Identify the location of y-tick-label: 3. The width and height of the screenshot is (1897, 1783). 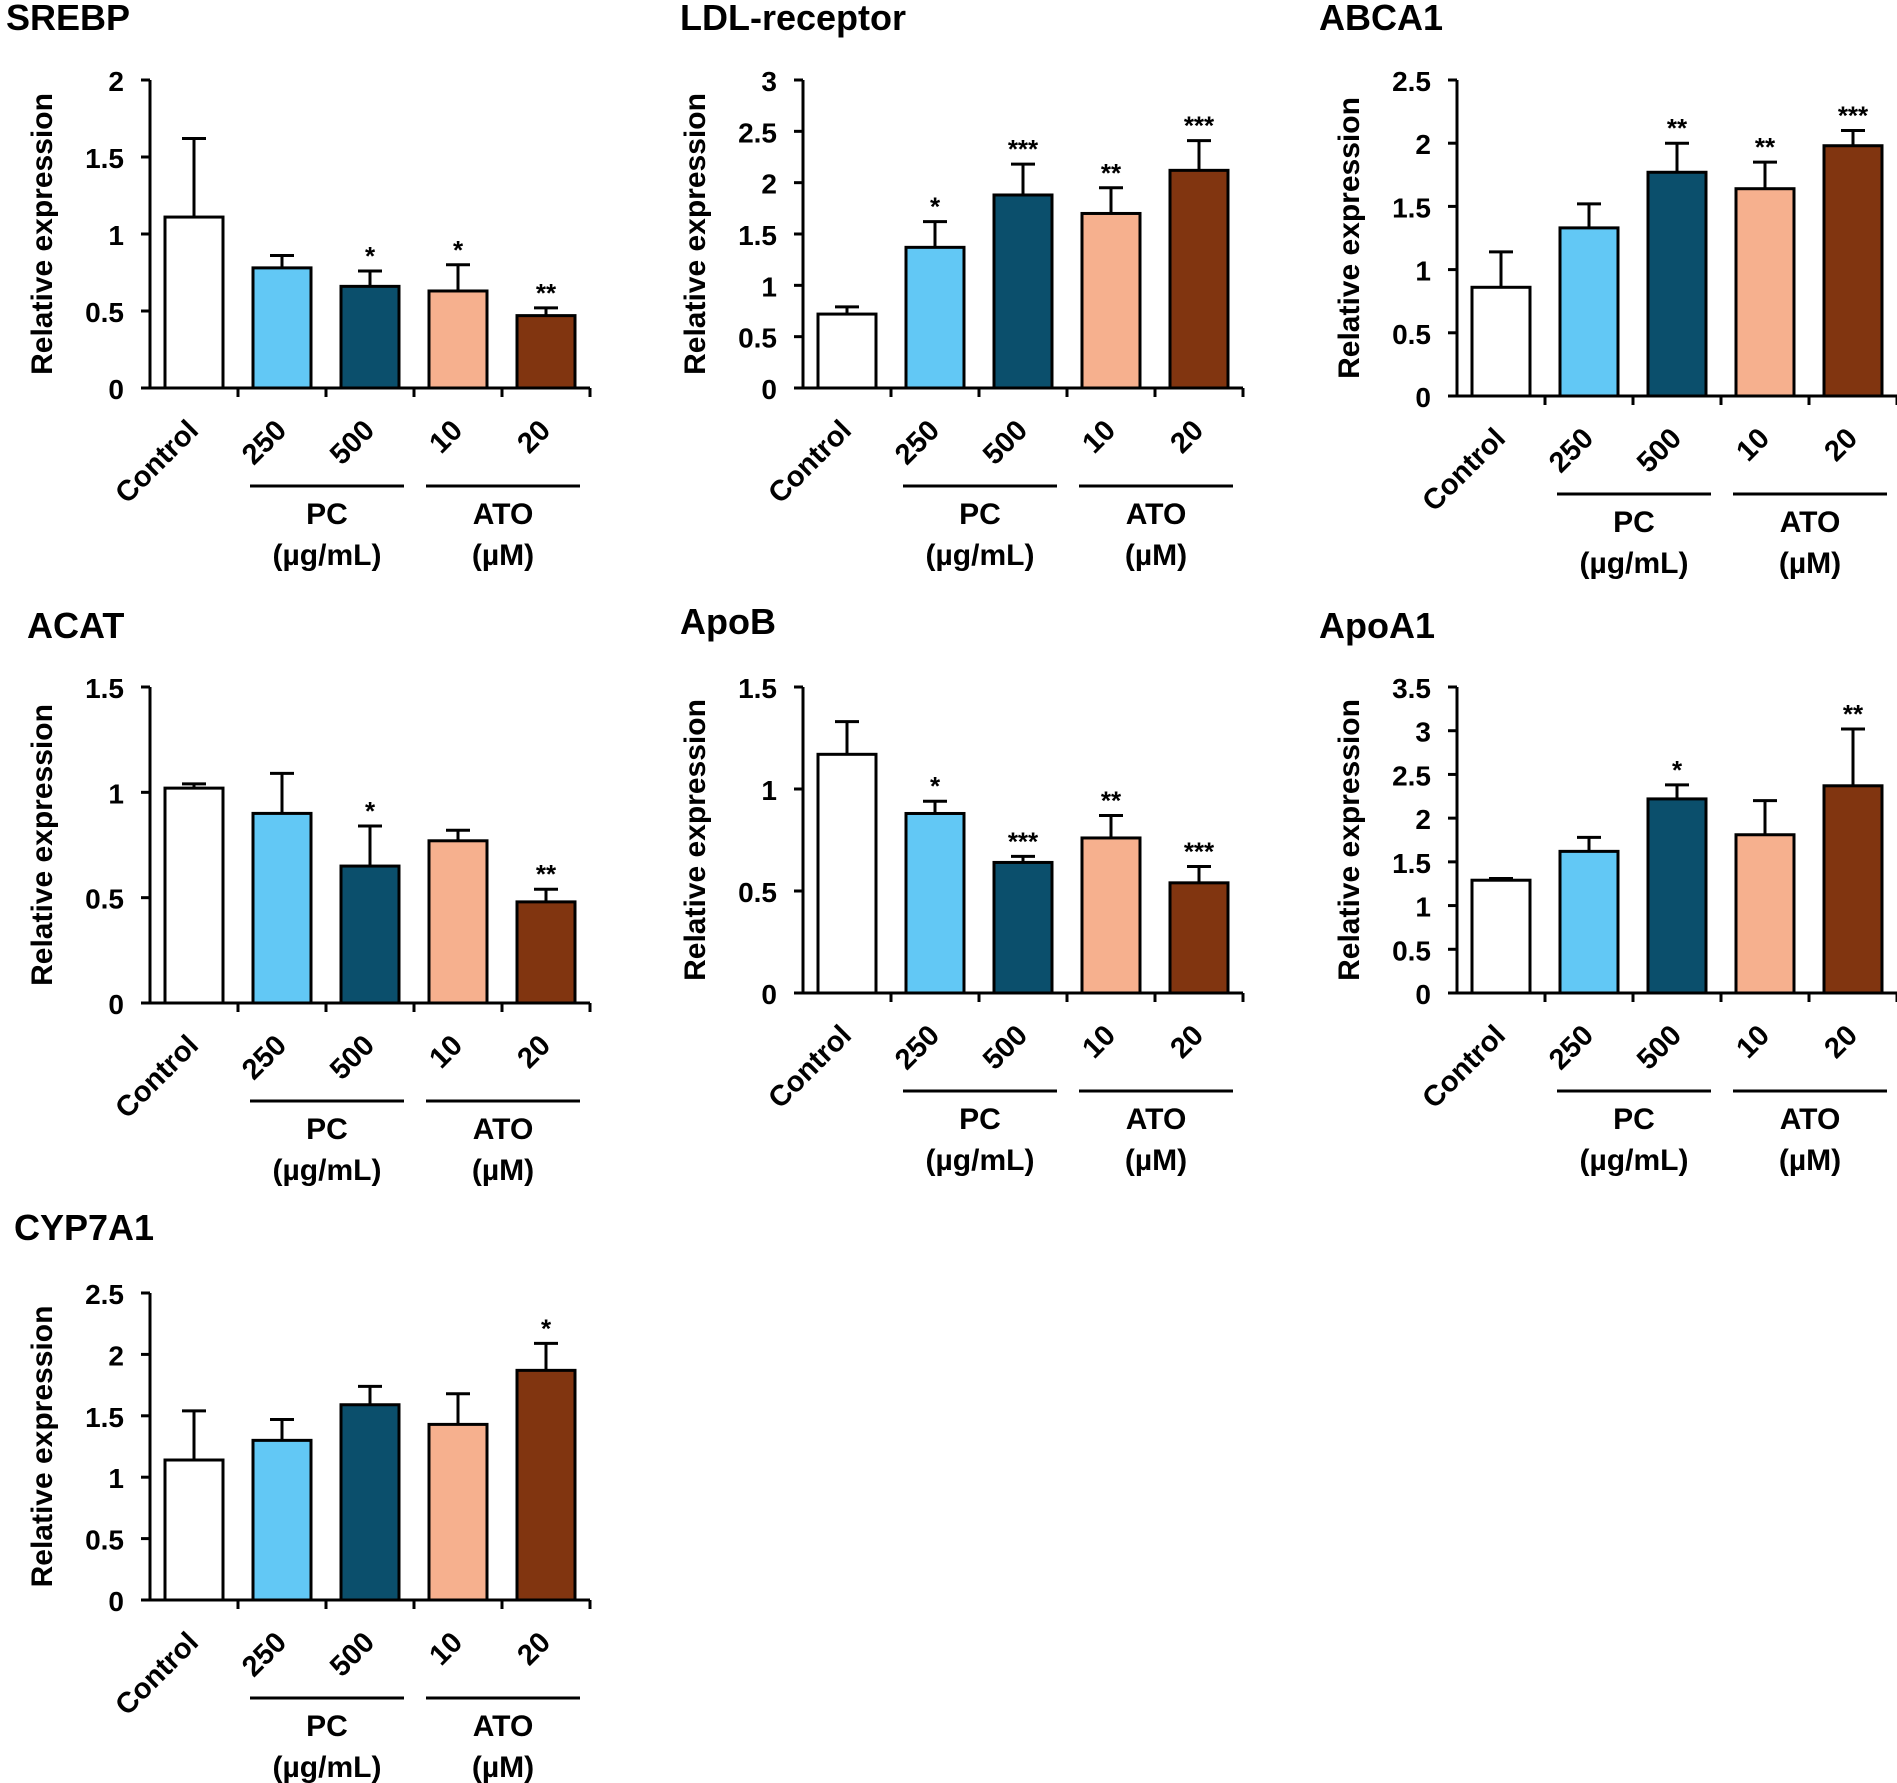
(1423, 732).